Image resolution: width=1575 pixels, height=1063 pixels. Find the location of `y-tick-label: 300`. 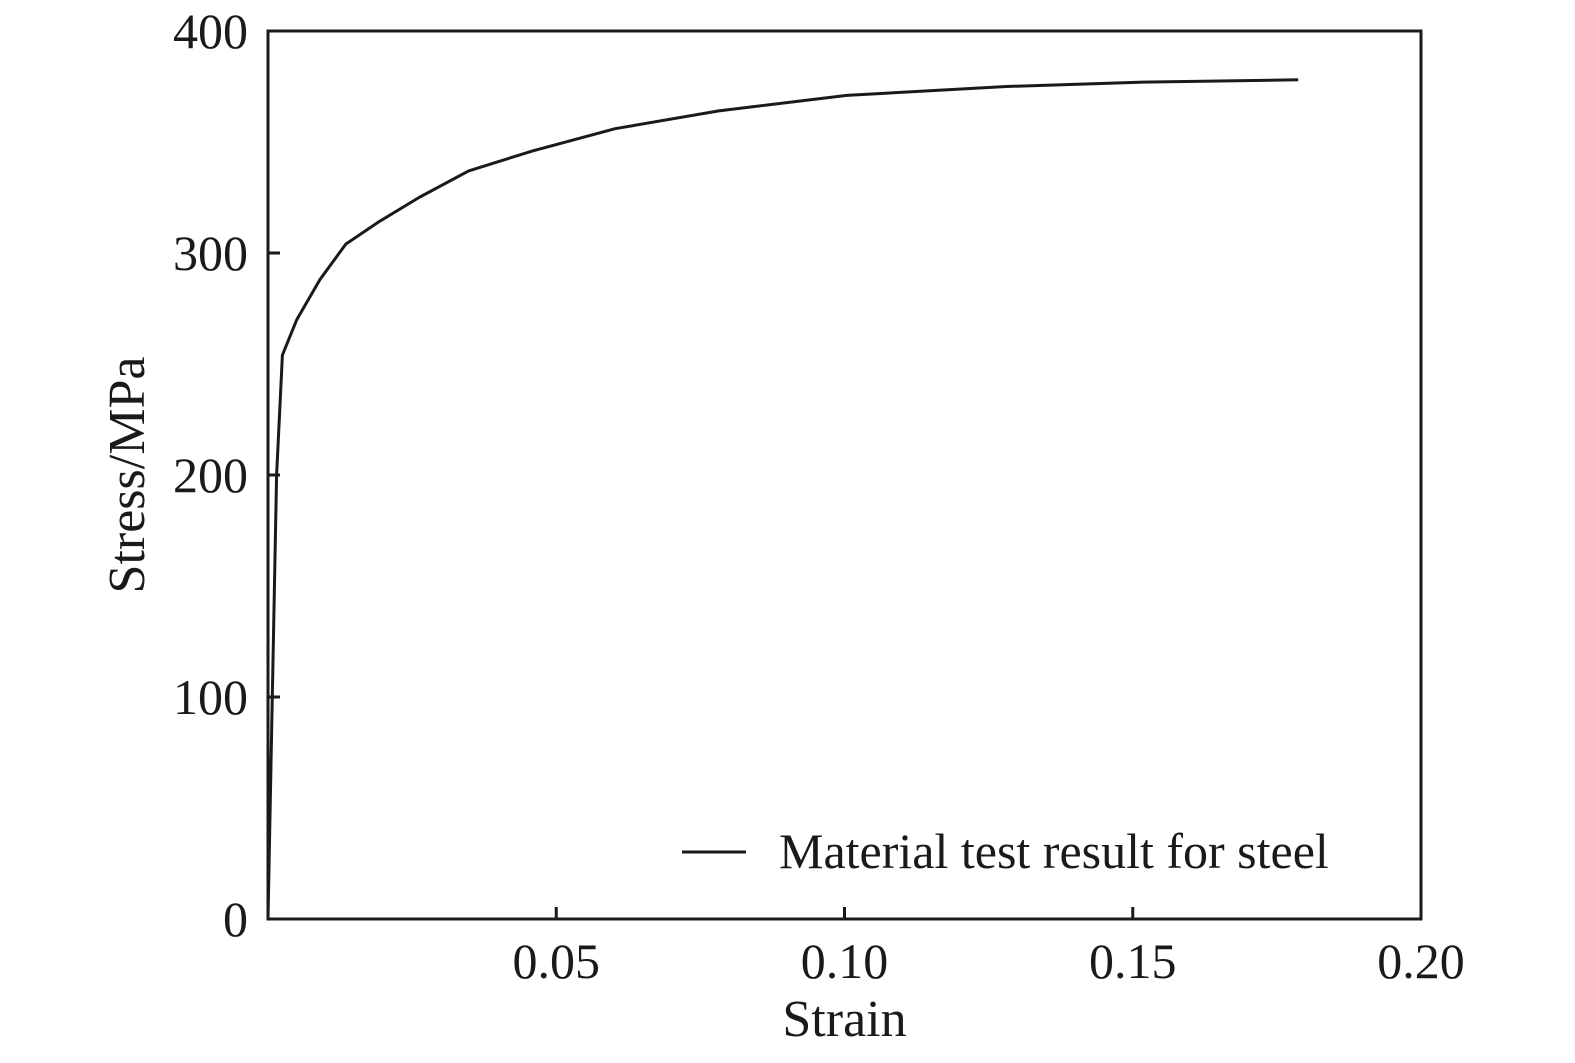

y-tick-label: 300 is located at coordinates (210, 253).